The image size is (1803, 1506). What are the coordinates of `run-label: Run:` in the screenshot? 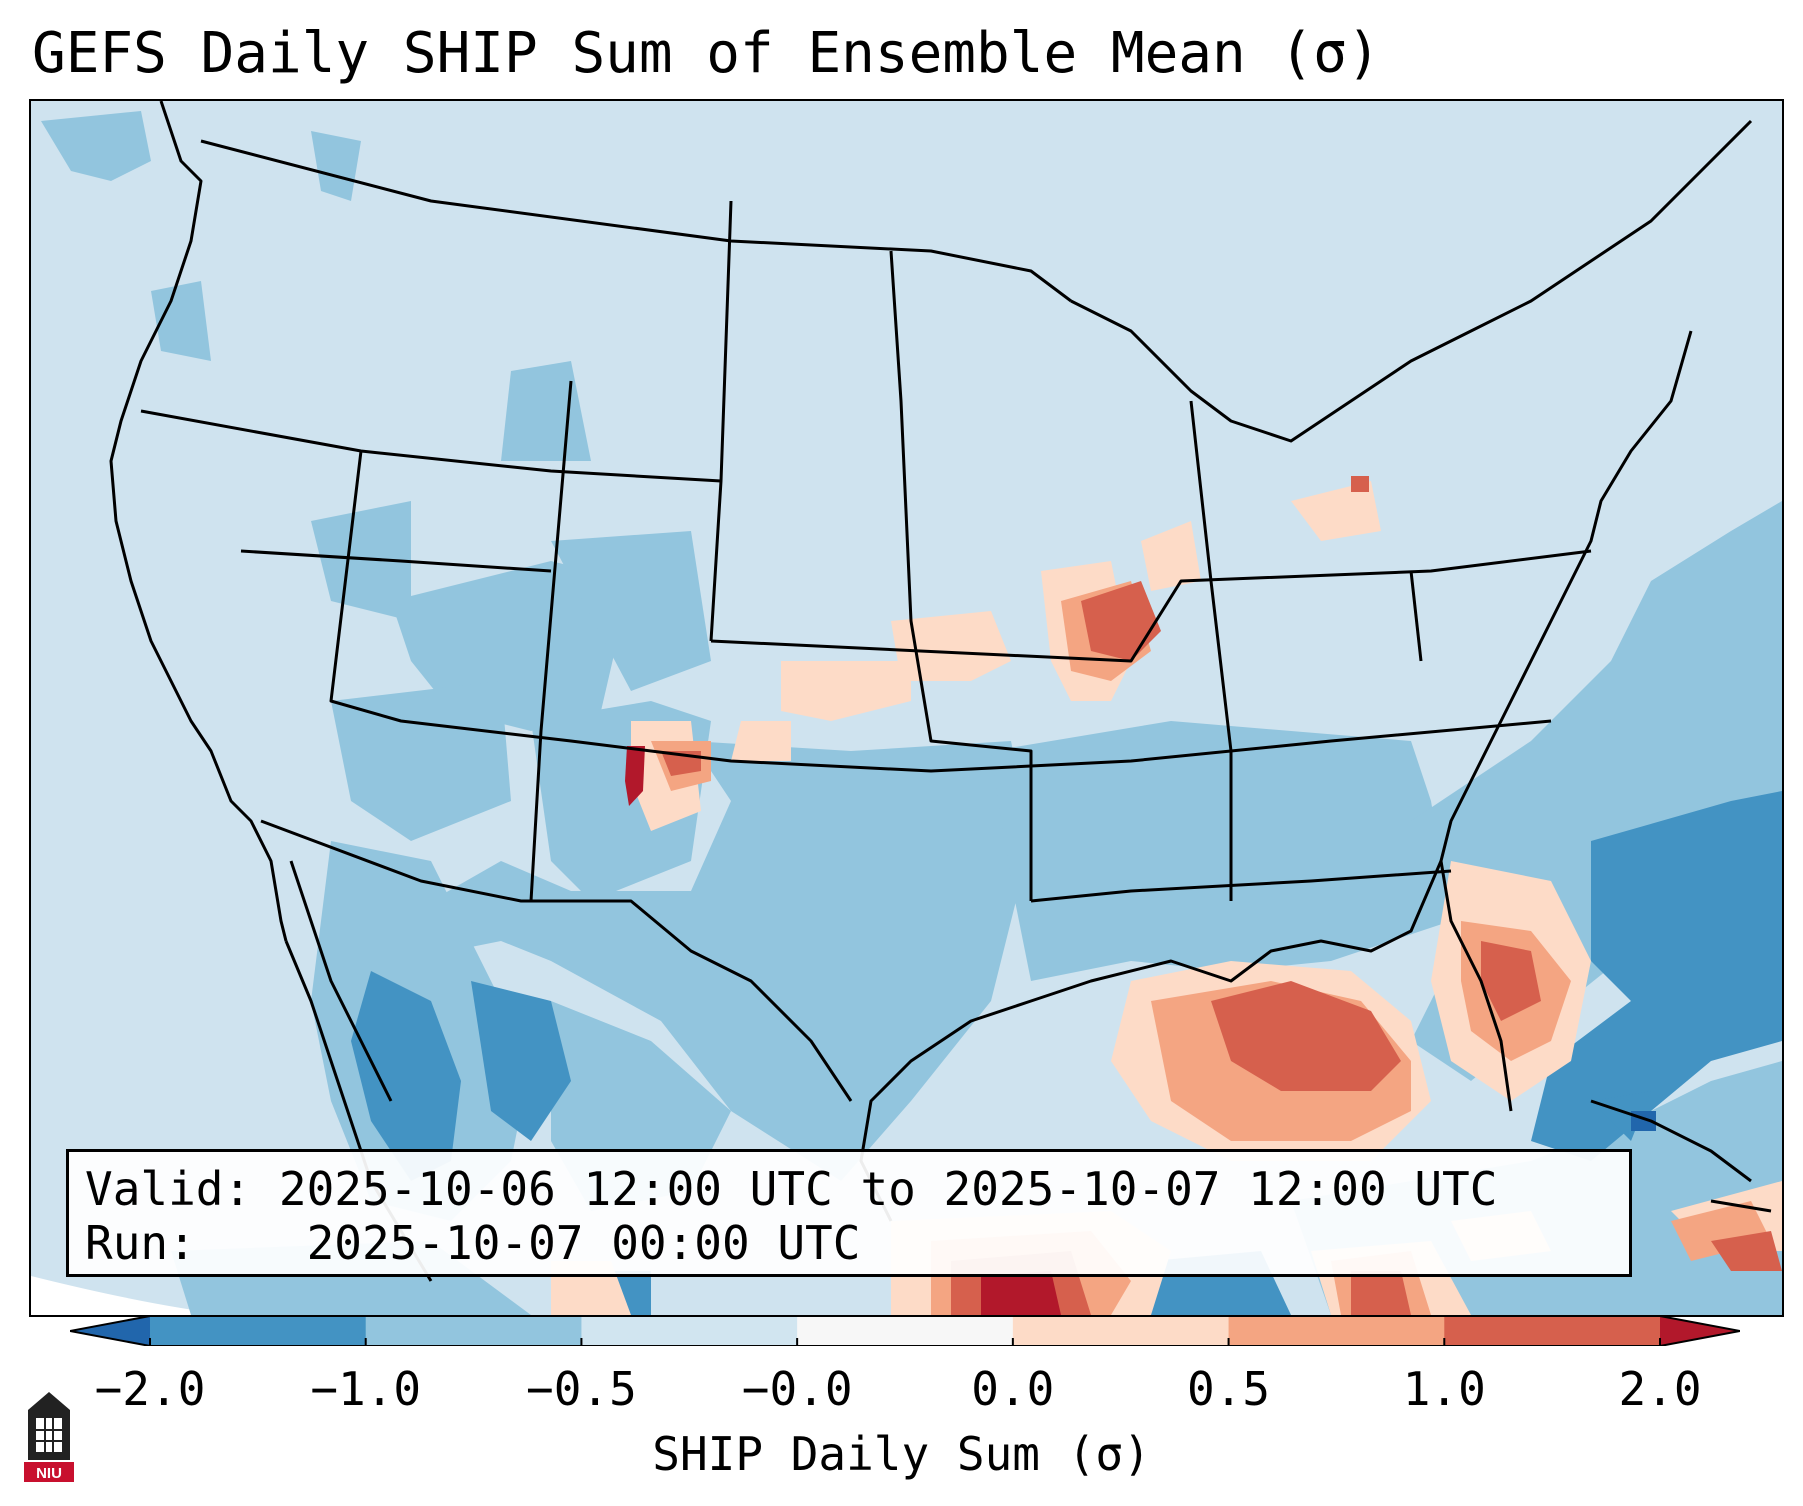 It's located at (140, 1243).